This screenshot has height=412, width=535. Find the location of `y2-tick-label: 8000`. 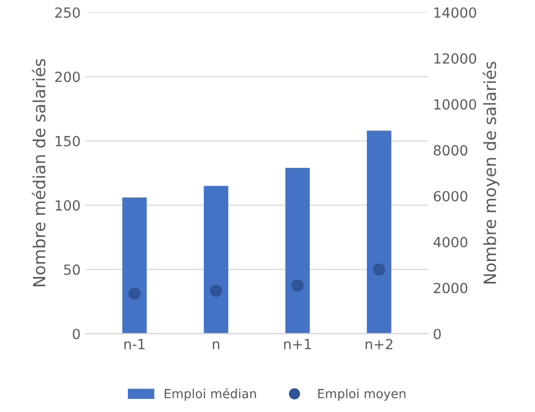

y2-tick-label: 8000 is located at coordinates (451, 150).